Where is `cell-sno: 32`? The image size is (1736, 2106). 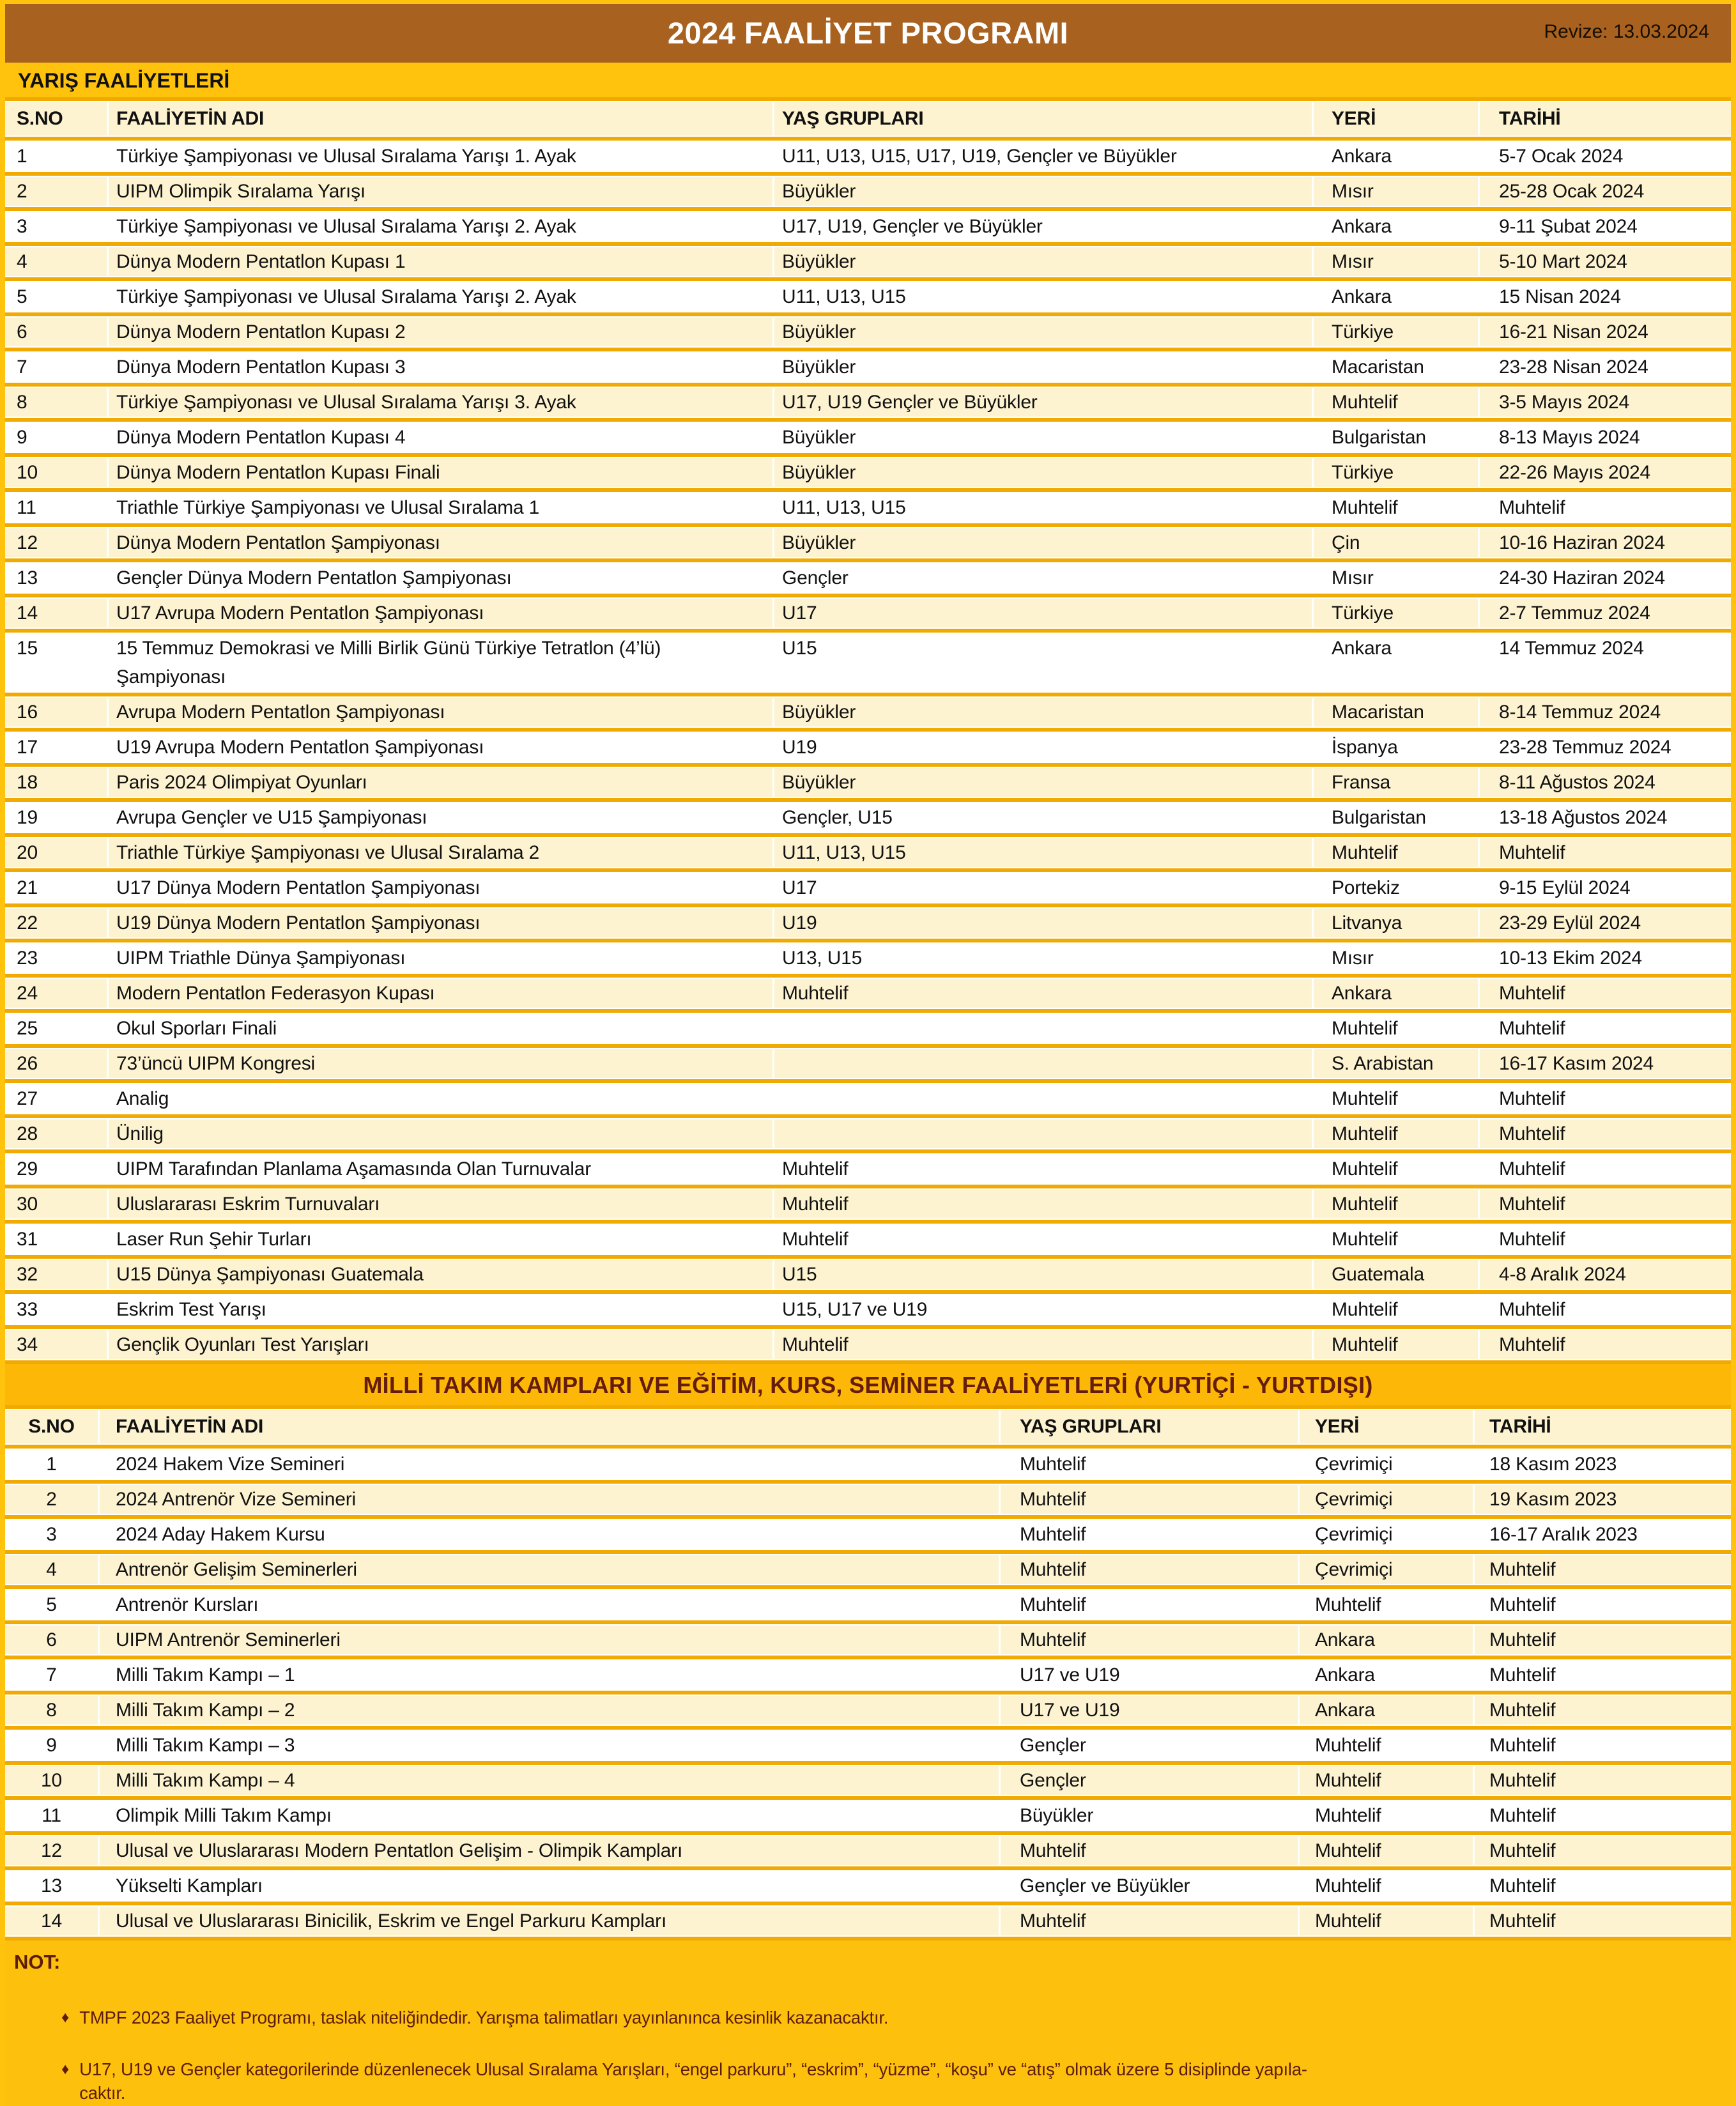 cell-sno: 32 is located at coordinates (57, 1274).